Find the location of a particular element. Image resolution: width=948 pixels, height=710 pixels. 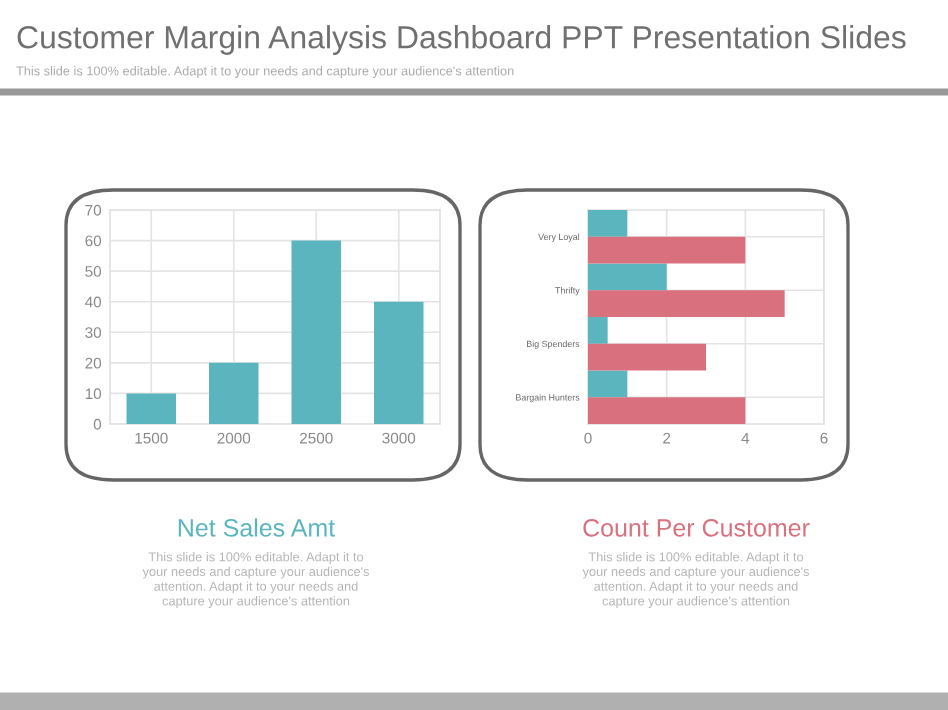

text: Net Sales Amt is located at coordinates (257, 527).